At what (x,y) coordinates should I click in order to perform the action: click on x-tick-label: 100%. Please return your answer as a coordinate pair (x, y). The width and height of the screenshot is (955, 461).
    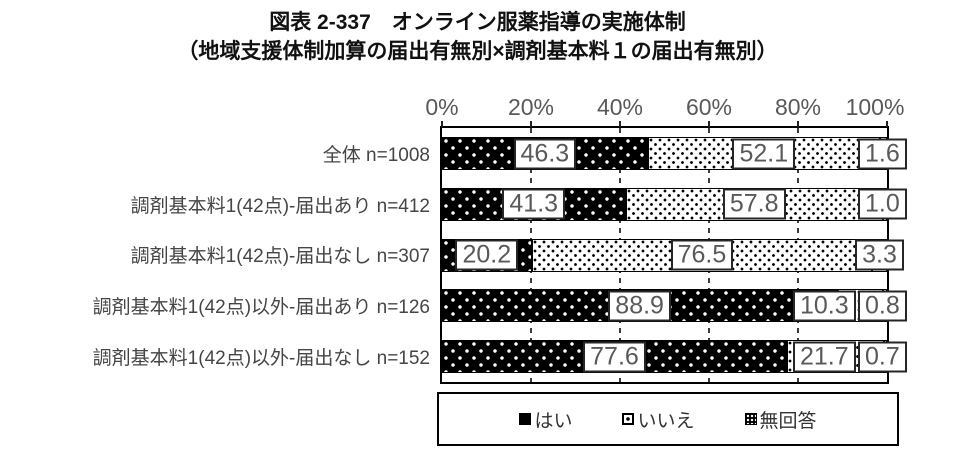
    Looking at the image, I should click on (875, 107).